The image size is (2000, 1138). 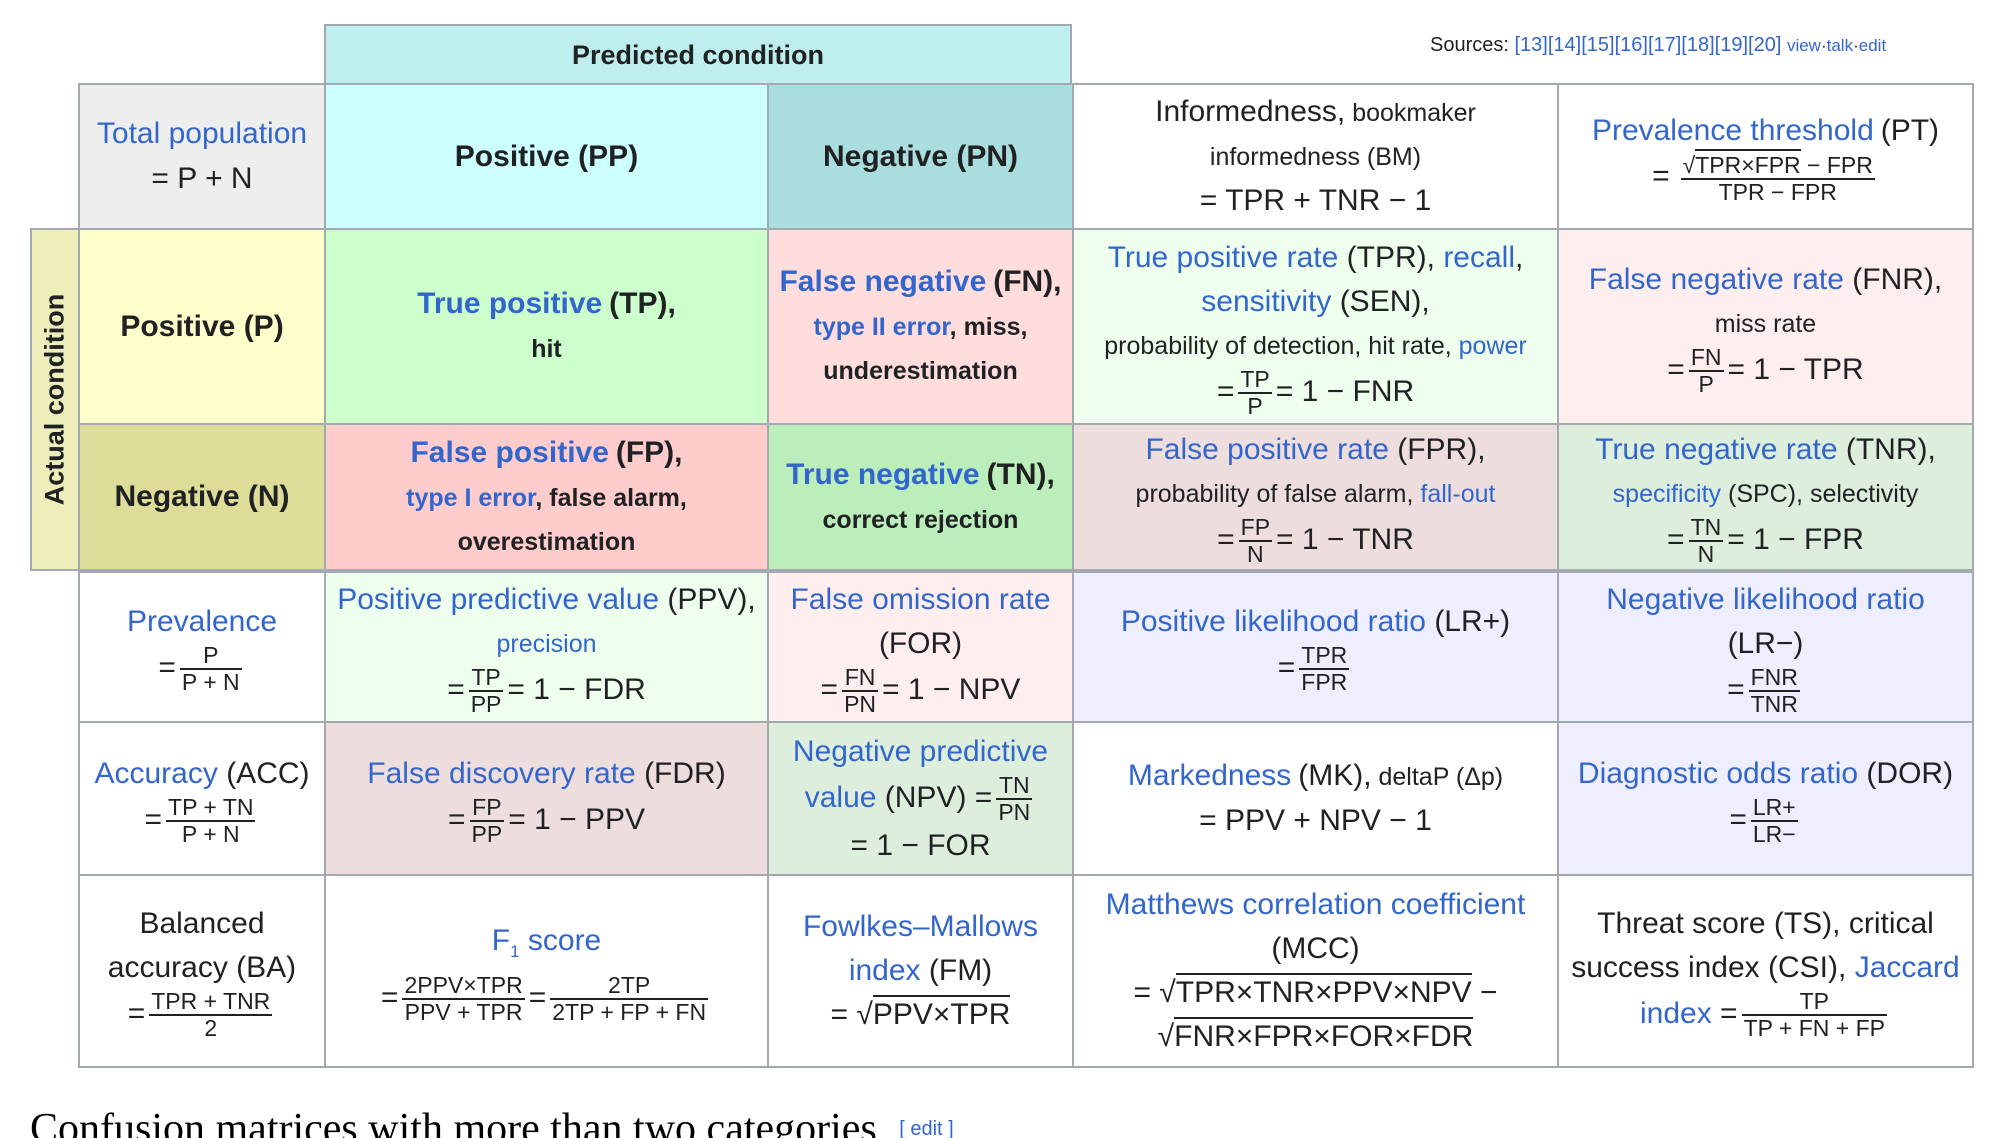 I want to click on power-link: power, so click(x=1492, y=345).